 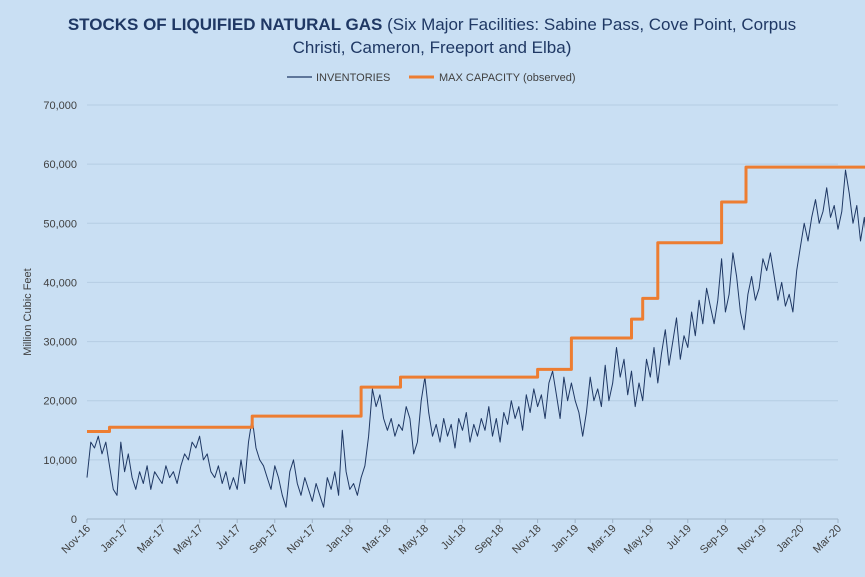 What do you see at coordinates (60, 224) in the screenshot?
I see `y-tick-label: 50,000` at bounding box center [60, 224].